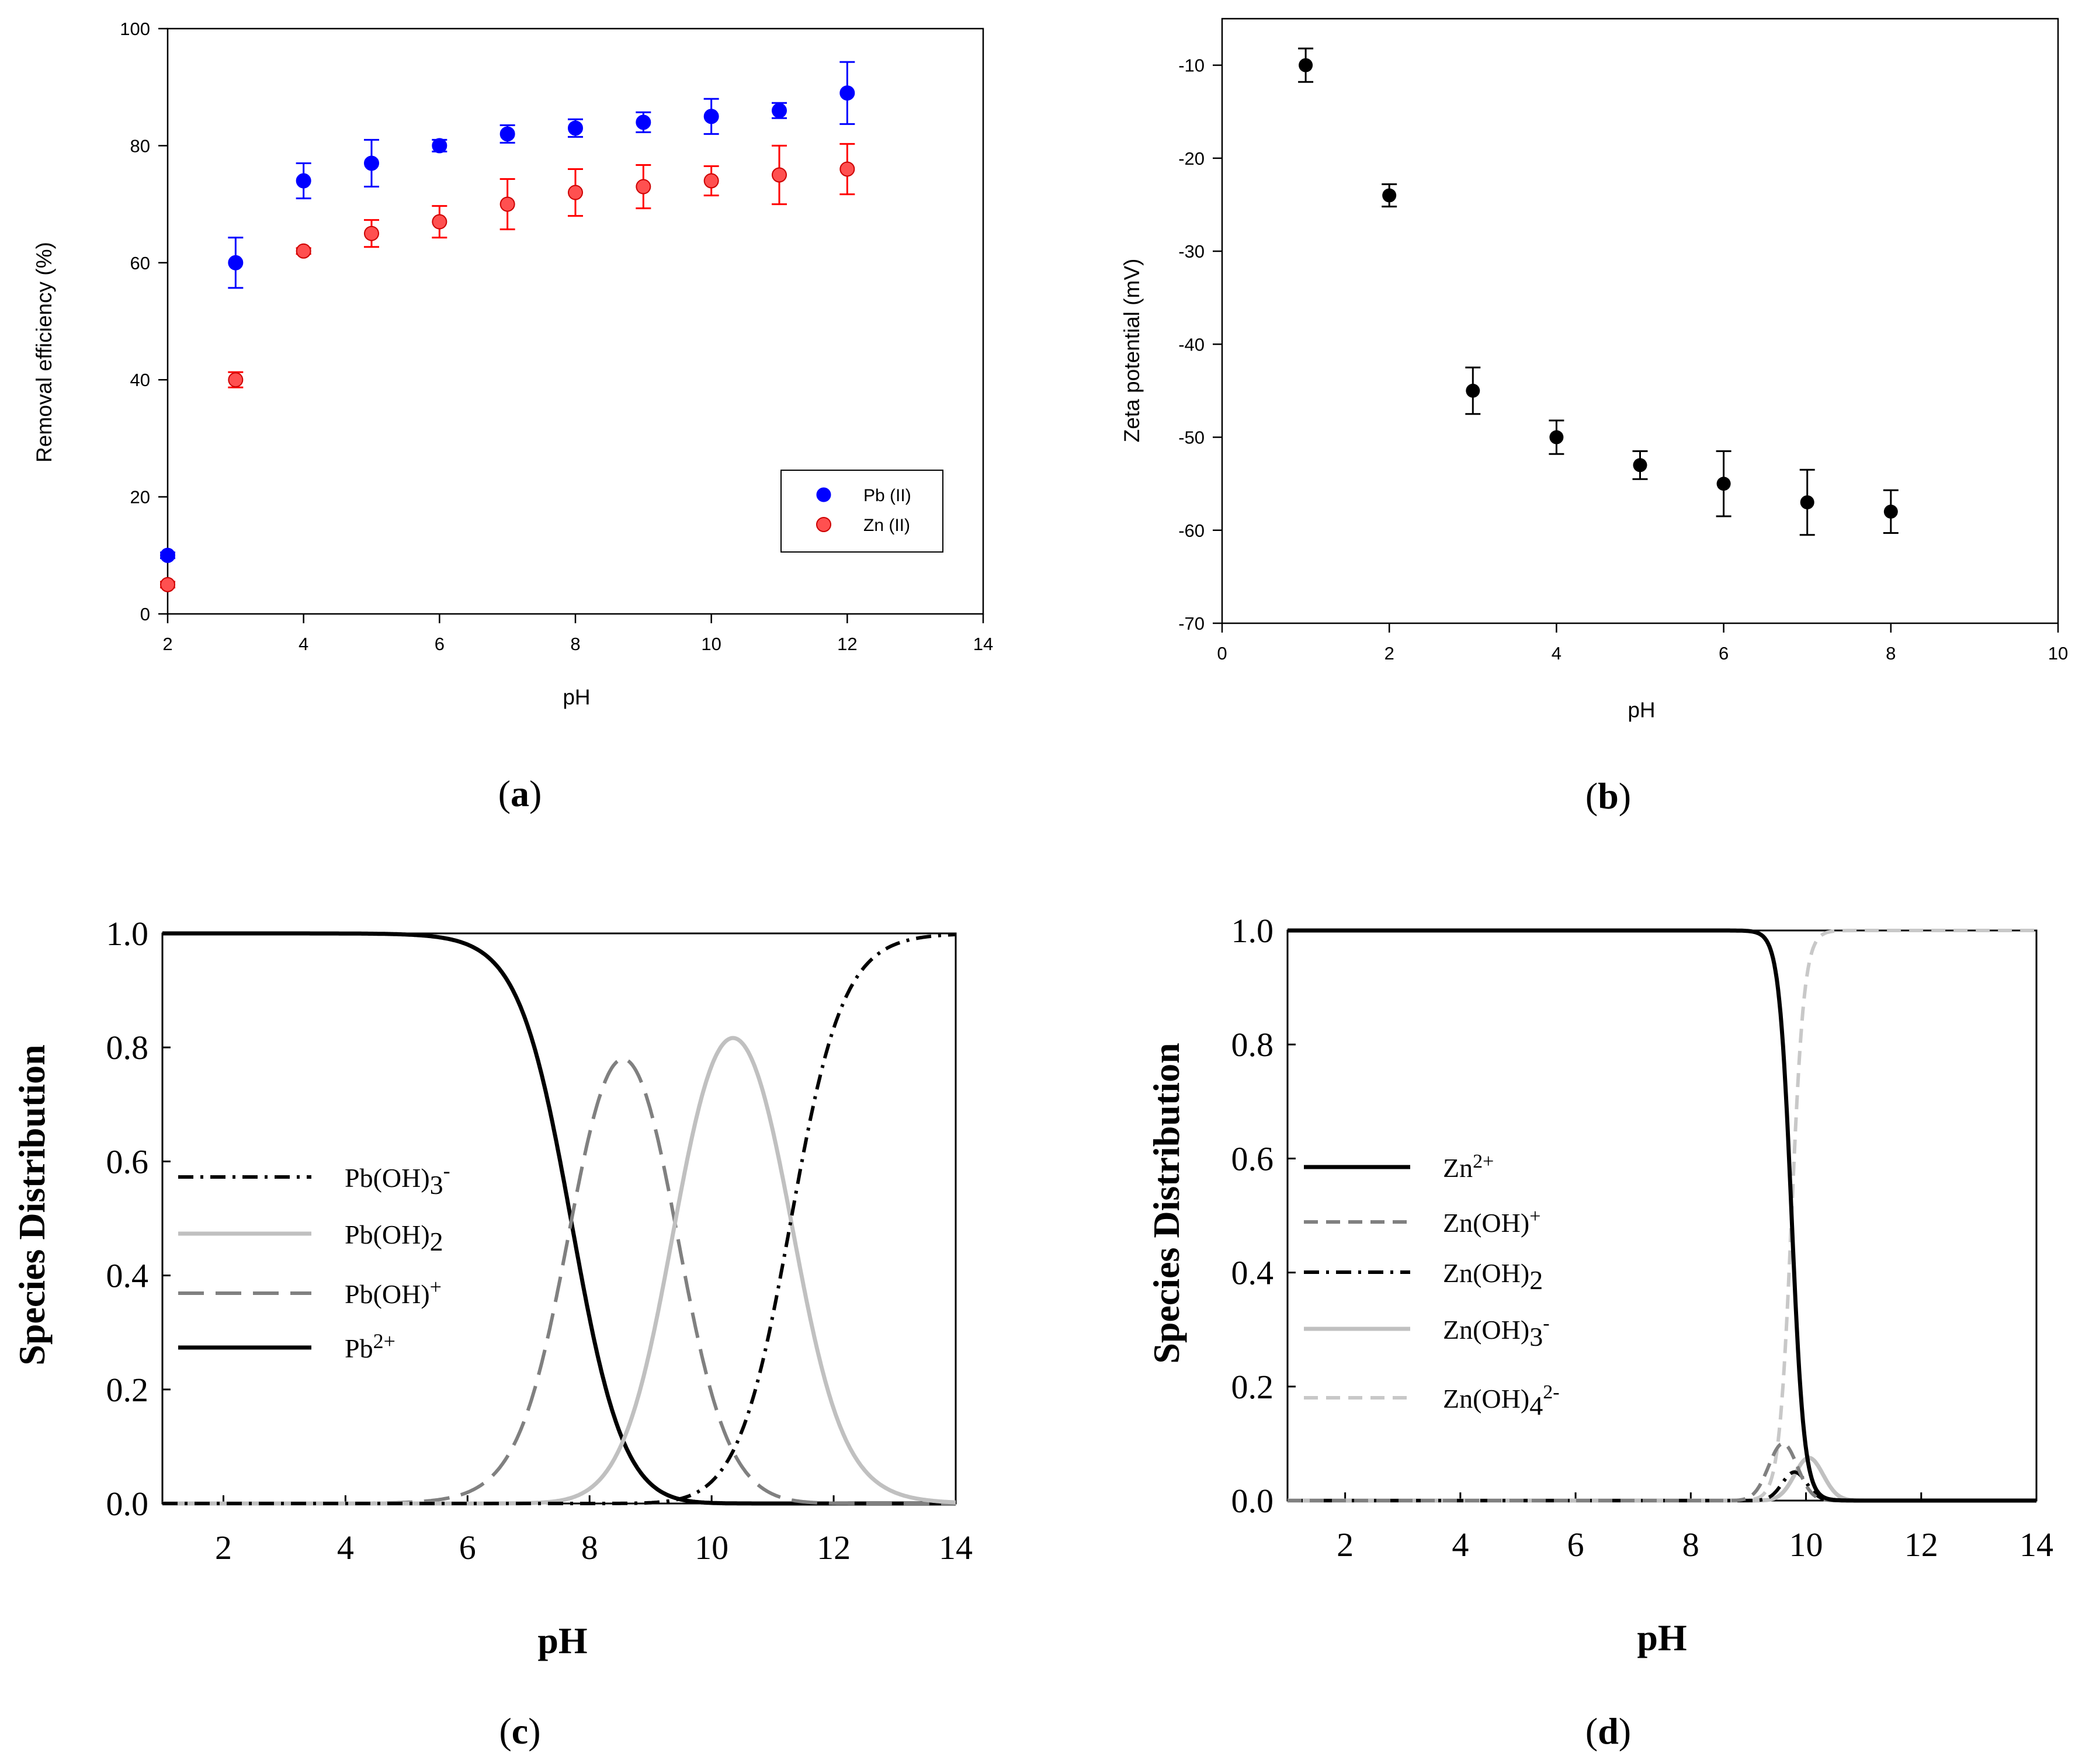 Image resolution: width=2082 pixels, height=1764 pixels. What do you see at coordinates (44, 352) in the screenshot?
I see `chart-a-ylabel: Removal efficiency (%)` at bounding box center [44, 352].